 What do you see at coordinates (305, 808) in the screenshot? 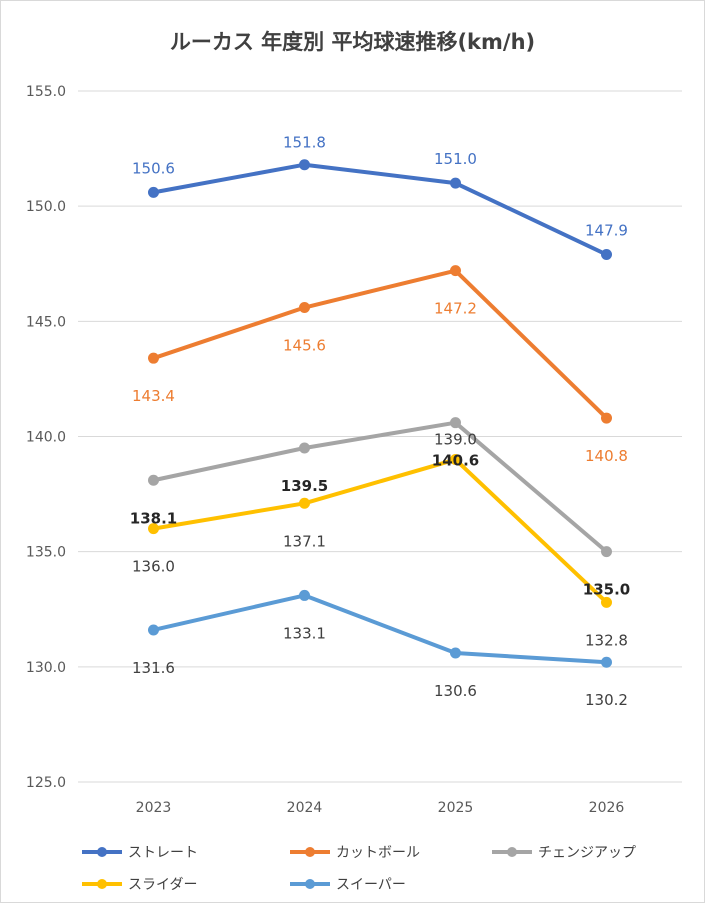
I see `x-tick-label: 2024` at bounding box center [305, 808].